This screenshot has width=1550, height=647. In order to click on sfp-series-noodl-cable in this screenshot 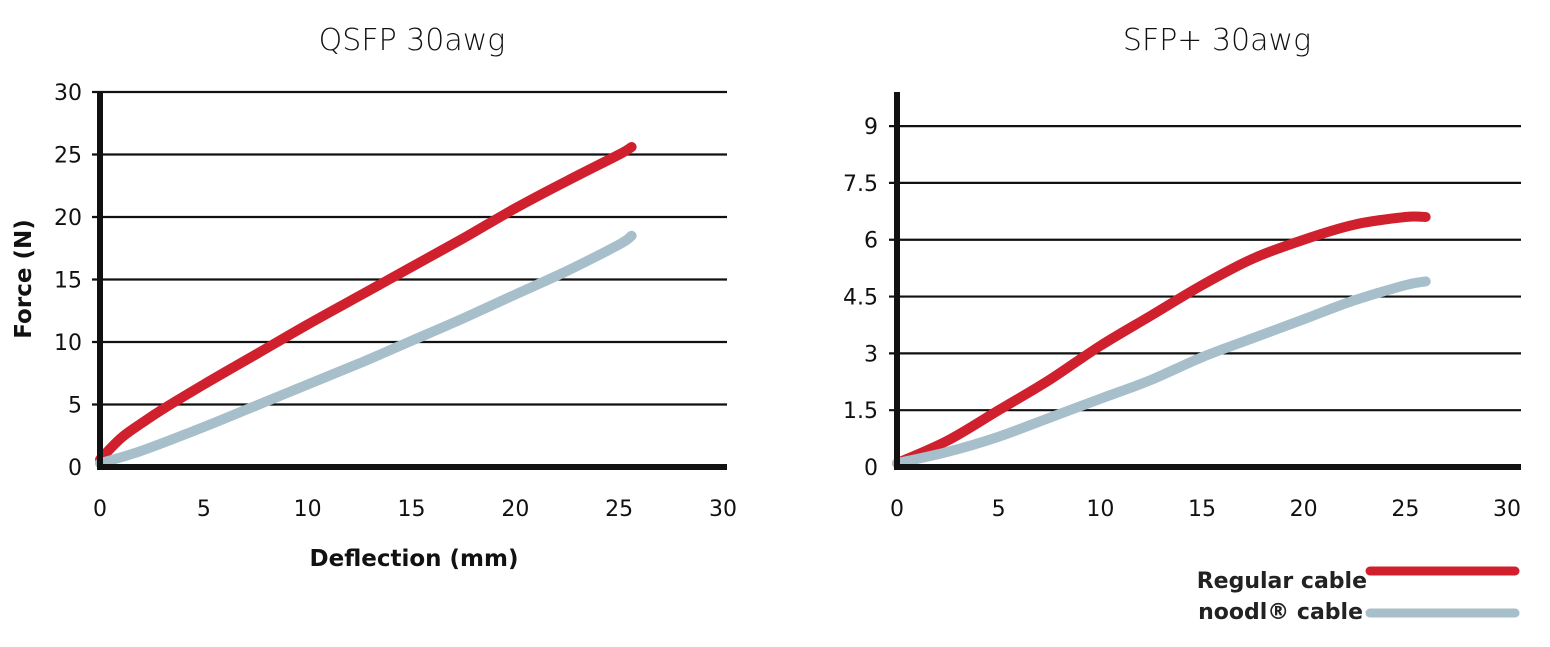, I will do `click(1161, 372)`.